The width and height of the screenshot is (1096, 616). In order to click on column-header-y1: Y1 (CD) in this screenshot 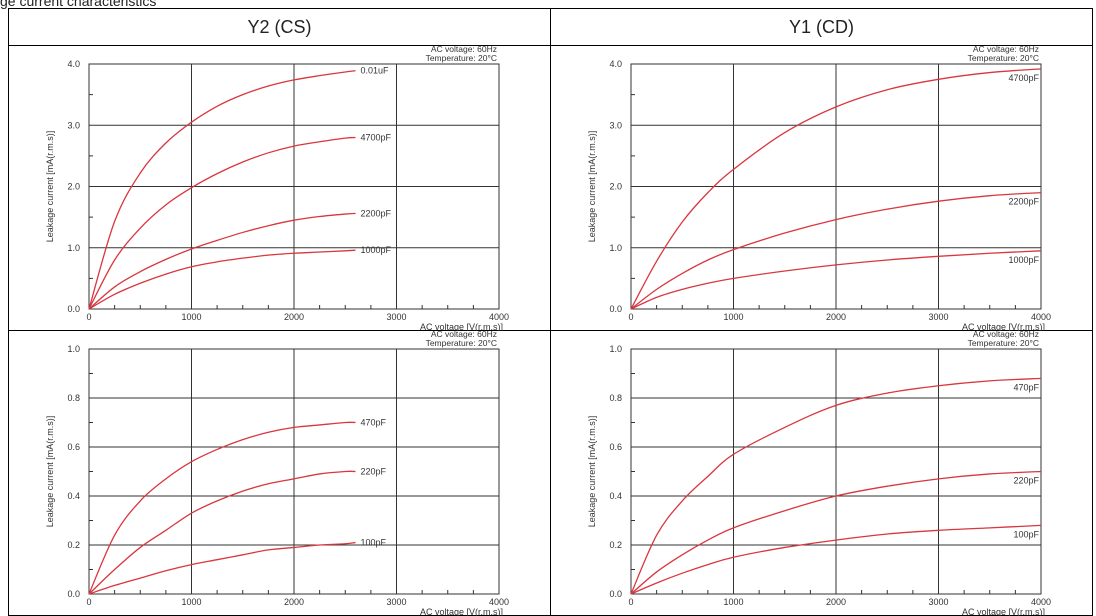, I will do `click(821, 27)`.